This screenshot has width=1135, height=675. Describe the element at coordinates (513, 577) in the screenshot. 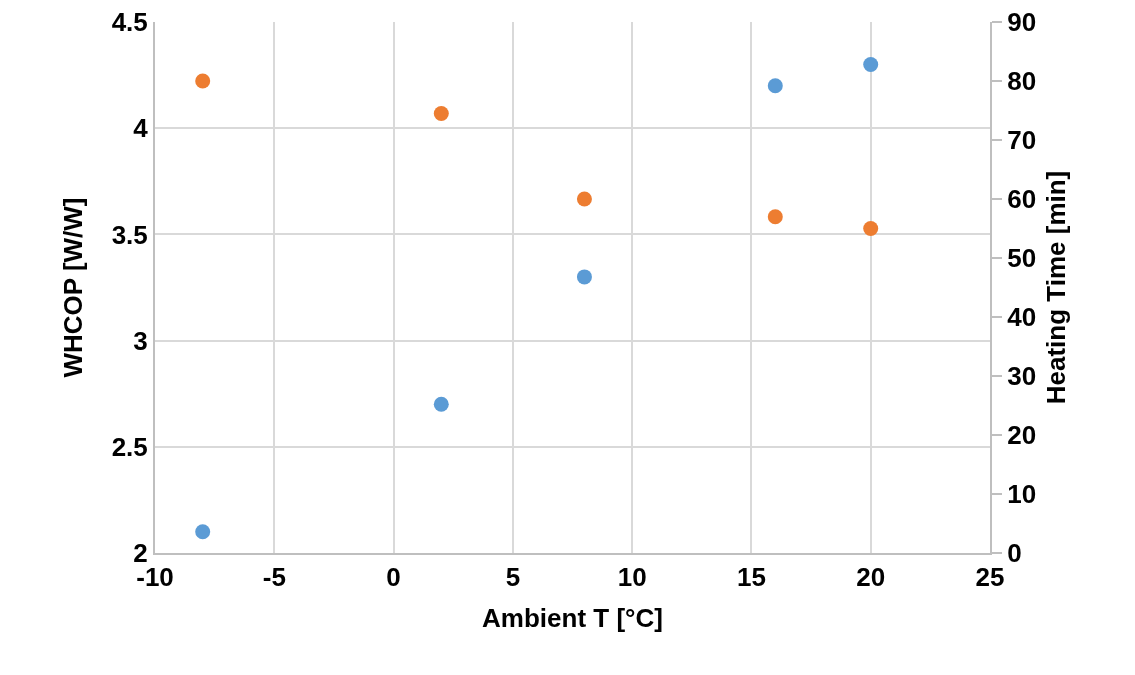

I see `x-tick-label: 5` at that location.